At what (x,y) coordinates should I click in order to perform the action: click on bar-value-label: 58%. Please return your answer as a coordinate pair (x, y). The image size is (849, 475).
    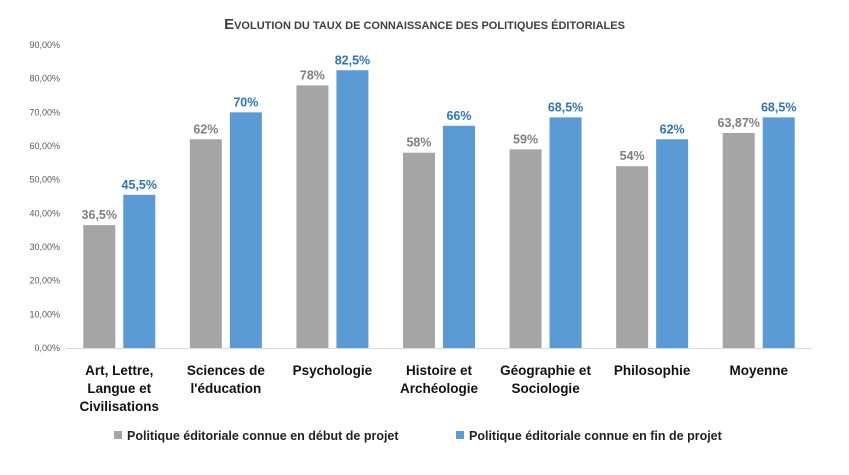
    Looking at the image, I should click on (418, 143).